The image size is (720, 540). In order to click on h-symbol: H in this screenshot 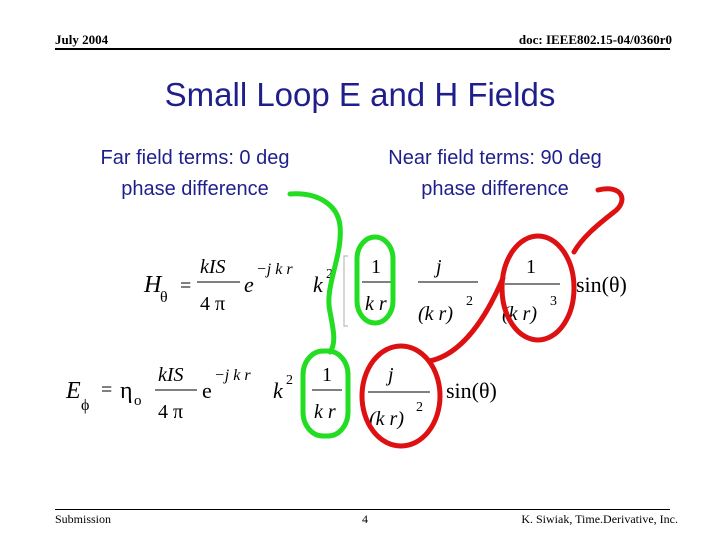, I will do `click(153, 285)`.